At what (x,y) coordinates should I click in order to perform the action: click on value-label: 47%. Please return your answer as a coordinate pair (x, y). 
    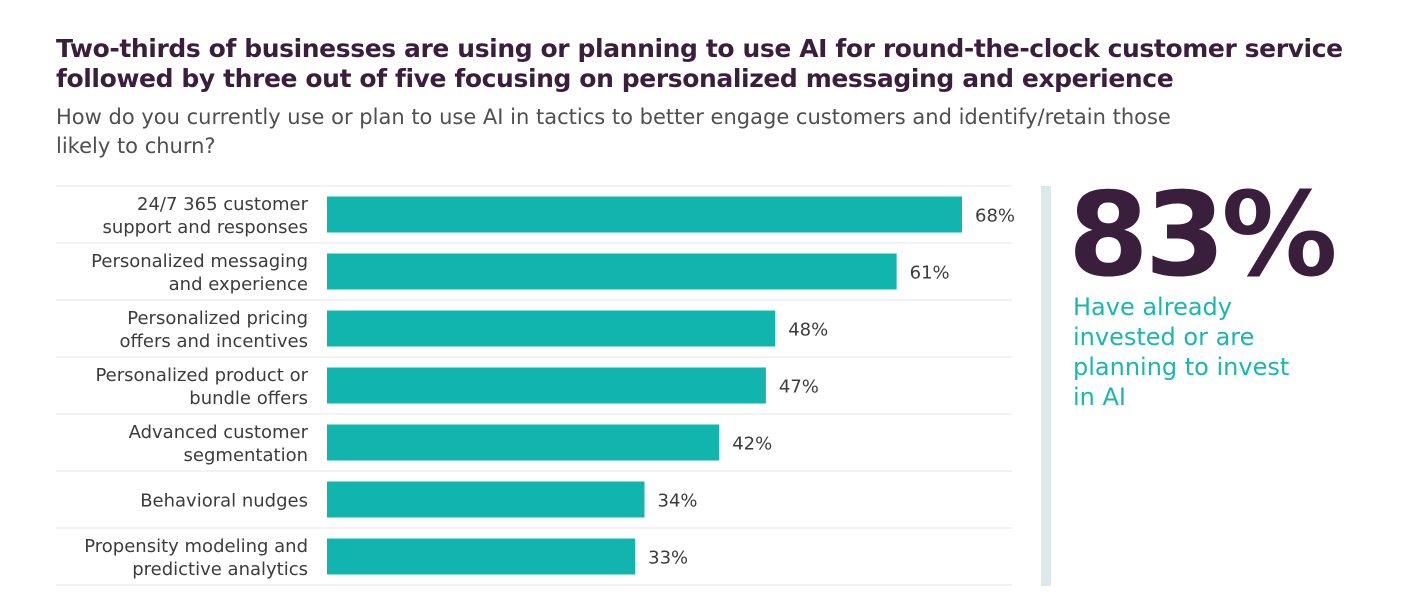
    Looking at the image, I should click on (799, 387).